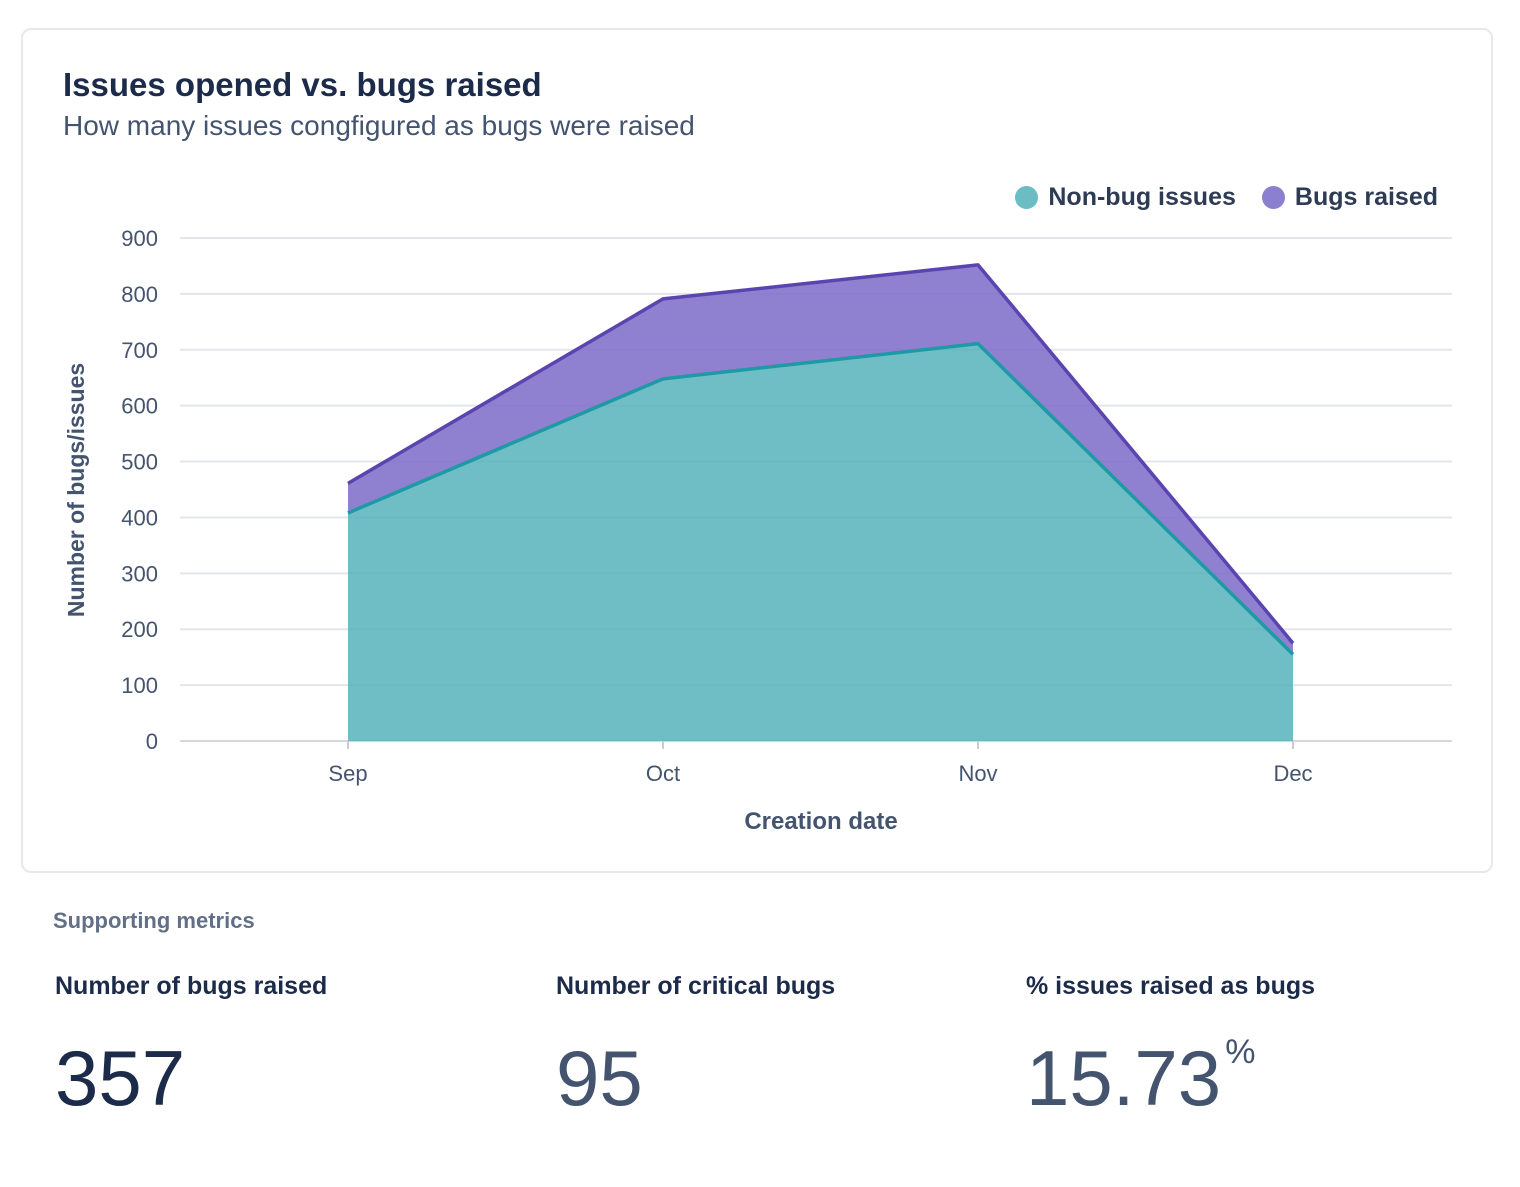  I want to click on legend-swatch-bugs-raised, so click(1273, 197).